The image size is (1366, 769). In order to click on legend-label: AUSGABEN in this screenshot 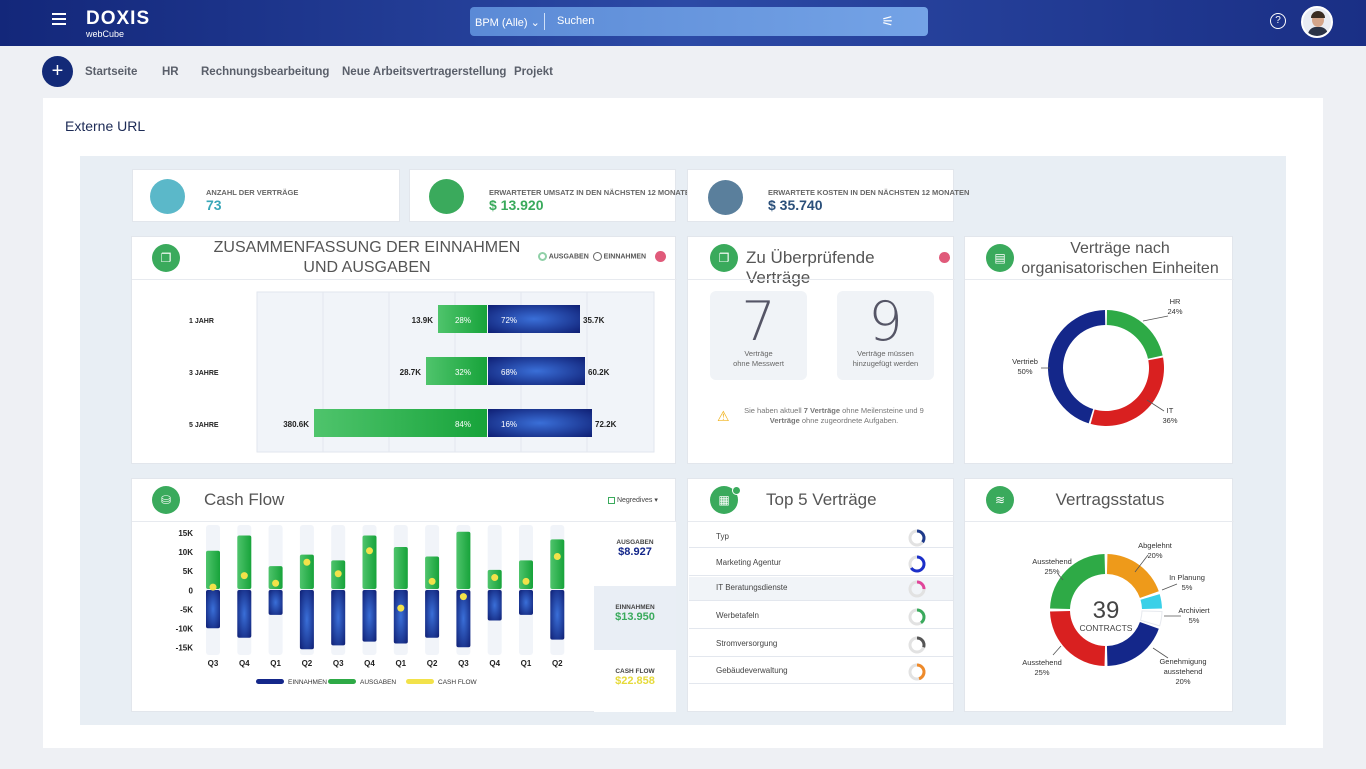, I will do `click(378, 682)`.